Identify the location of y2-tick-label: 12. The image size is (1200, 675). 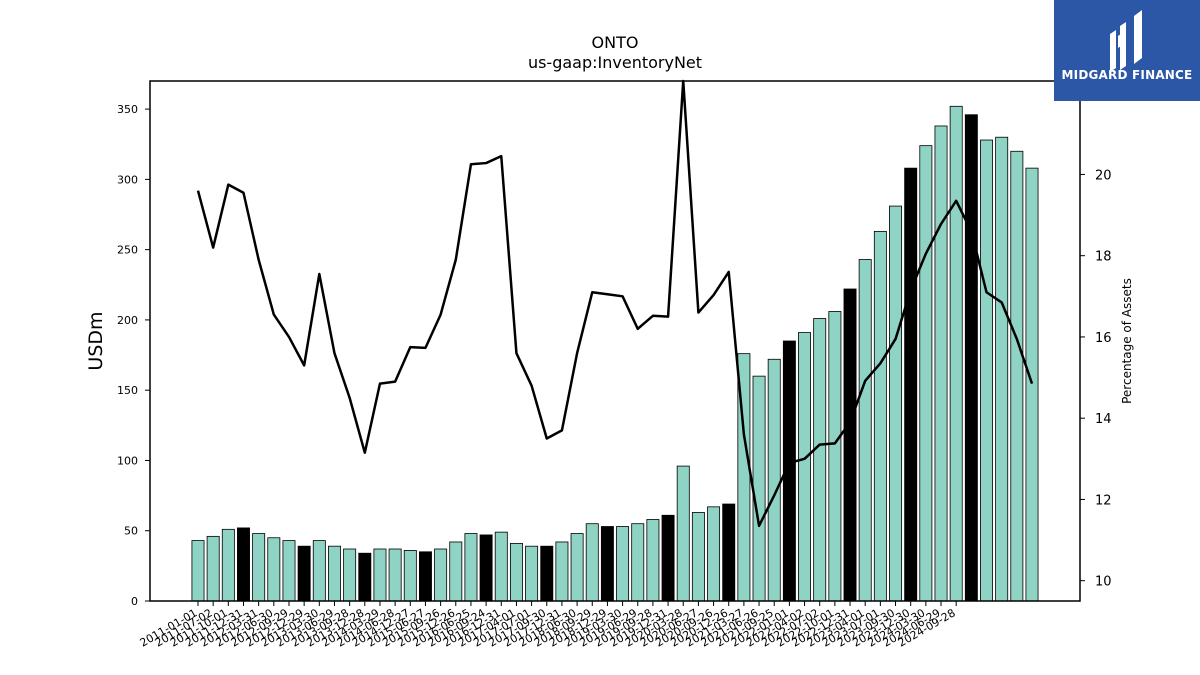
(1103, 500).